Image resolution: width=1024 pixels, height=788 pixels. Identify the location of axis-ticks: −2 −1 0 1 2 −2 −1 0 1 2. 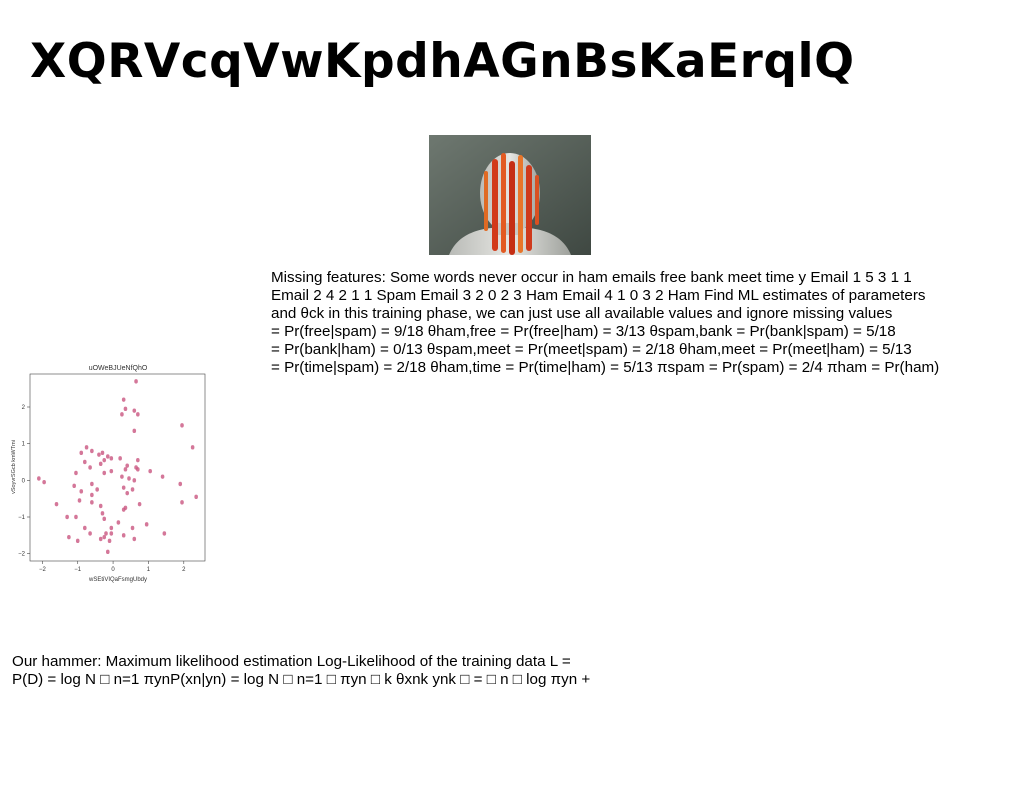
(102, 489).